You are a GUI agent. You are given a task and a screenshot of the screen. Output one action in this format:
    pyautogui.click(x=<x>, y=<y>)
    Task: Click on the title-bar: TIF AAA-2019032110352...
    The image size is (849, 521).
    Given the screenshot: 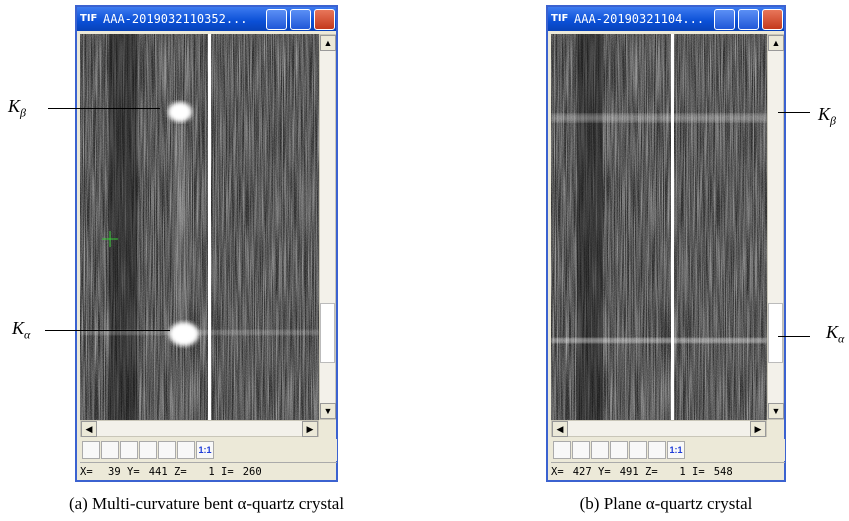 What is the action you would take?
    pyautogui.click(x=206, y=19)
    